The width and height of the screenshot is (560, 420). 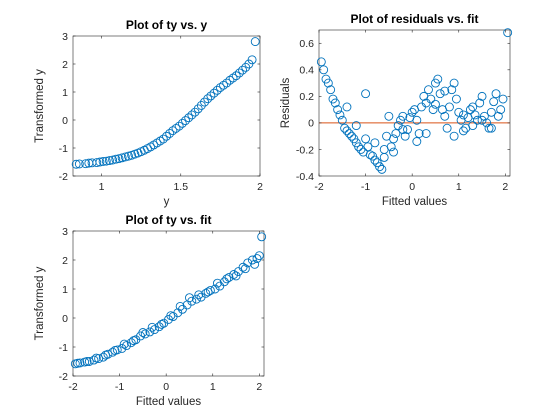 I want to click on axes-frame, so click(x=166, y=106).